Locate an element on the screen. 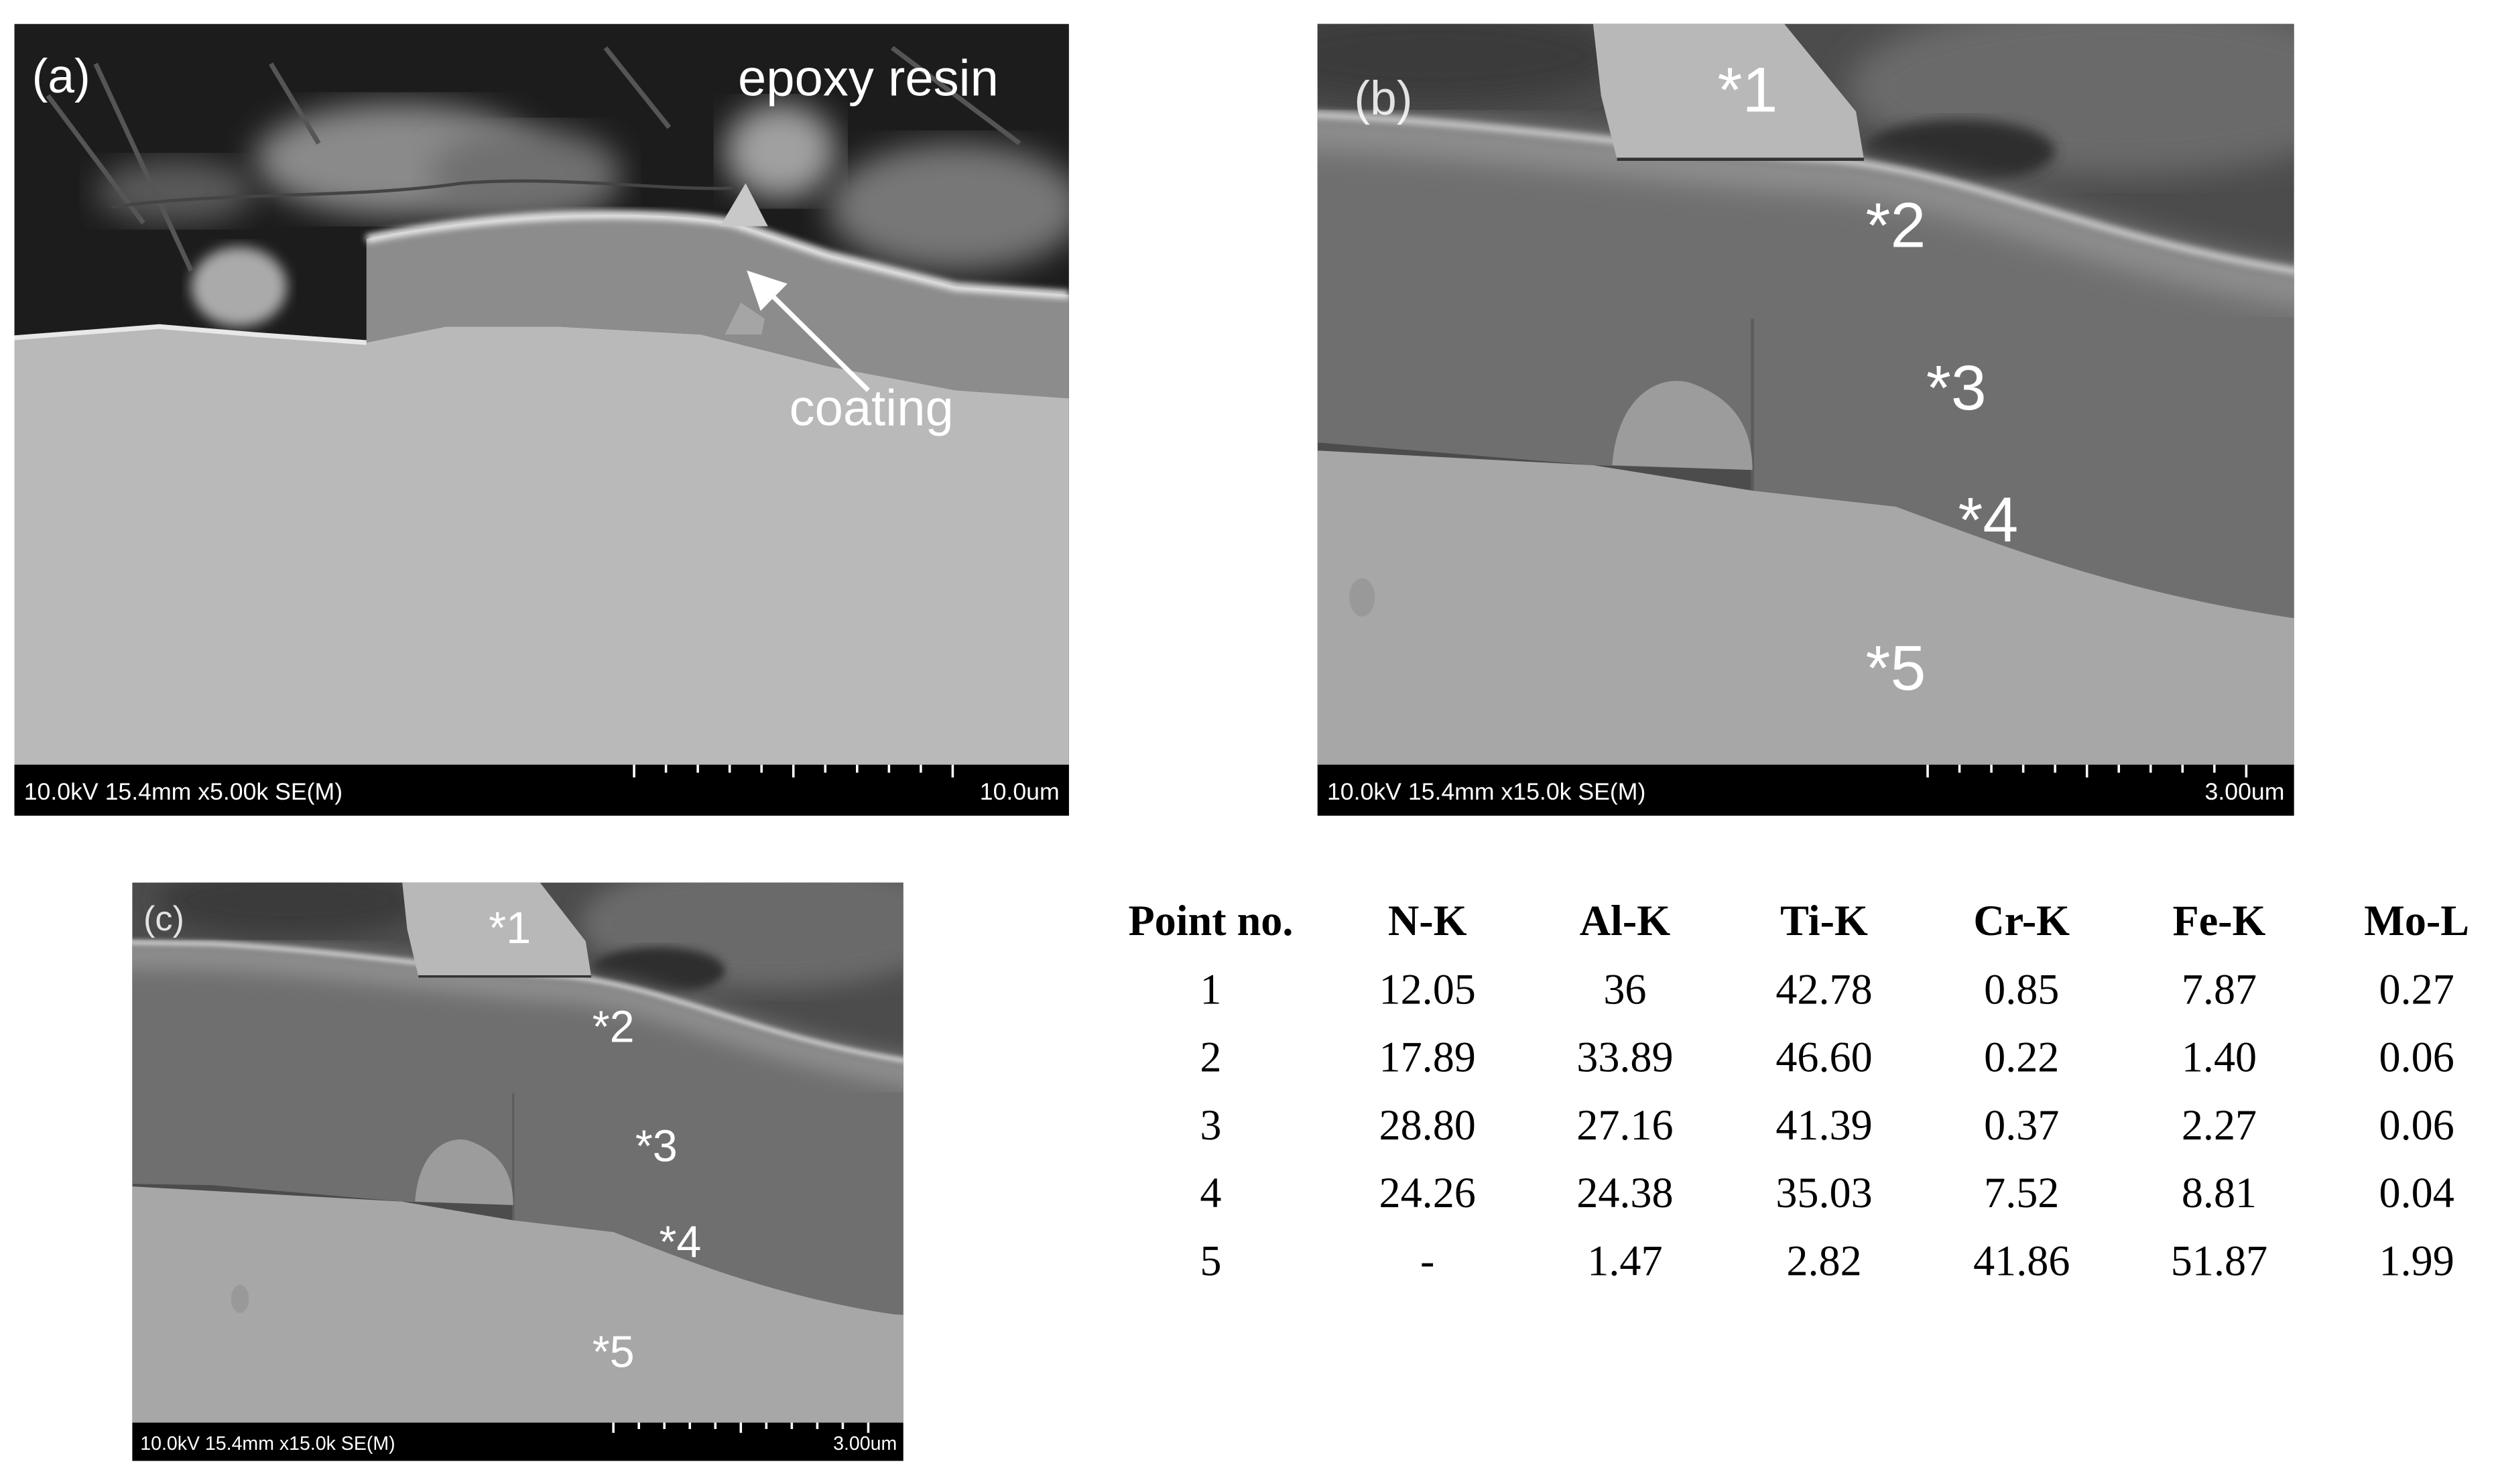  table-cell: 46.60 is located at coordinates (1823, 1057).